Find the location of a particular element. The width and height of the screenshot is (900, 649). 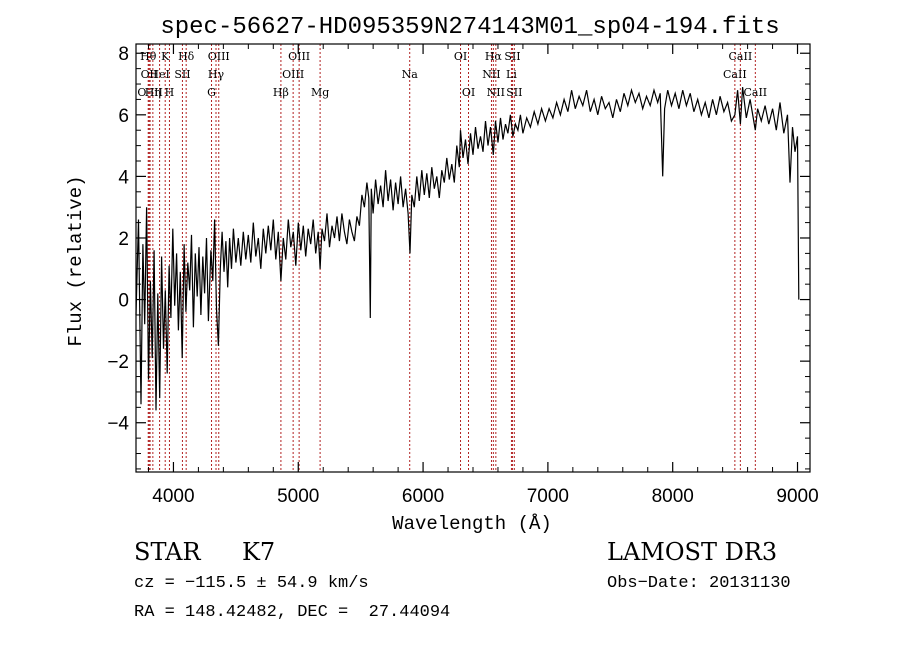

x-tick-label-3: 7000 is located at coordinates (548, 496).